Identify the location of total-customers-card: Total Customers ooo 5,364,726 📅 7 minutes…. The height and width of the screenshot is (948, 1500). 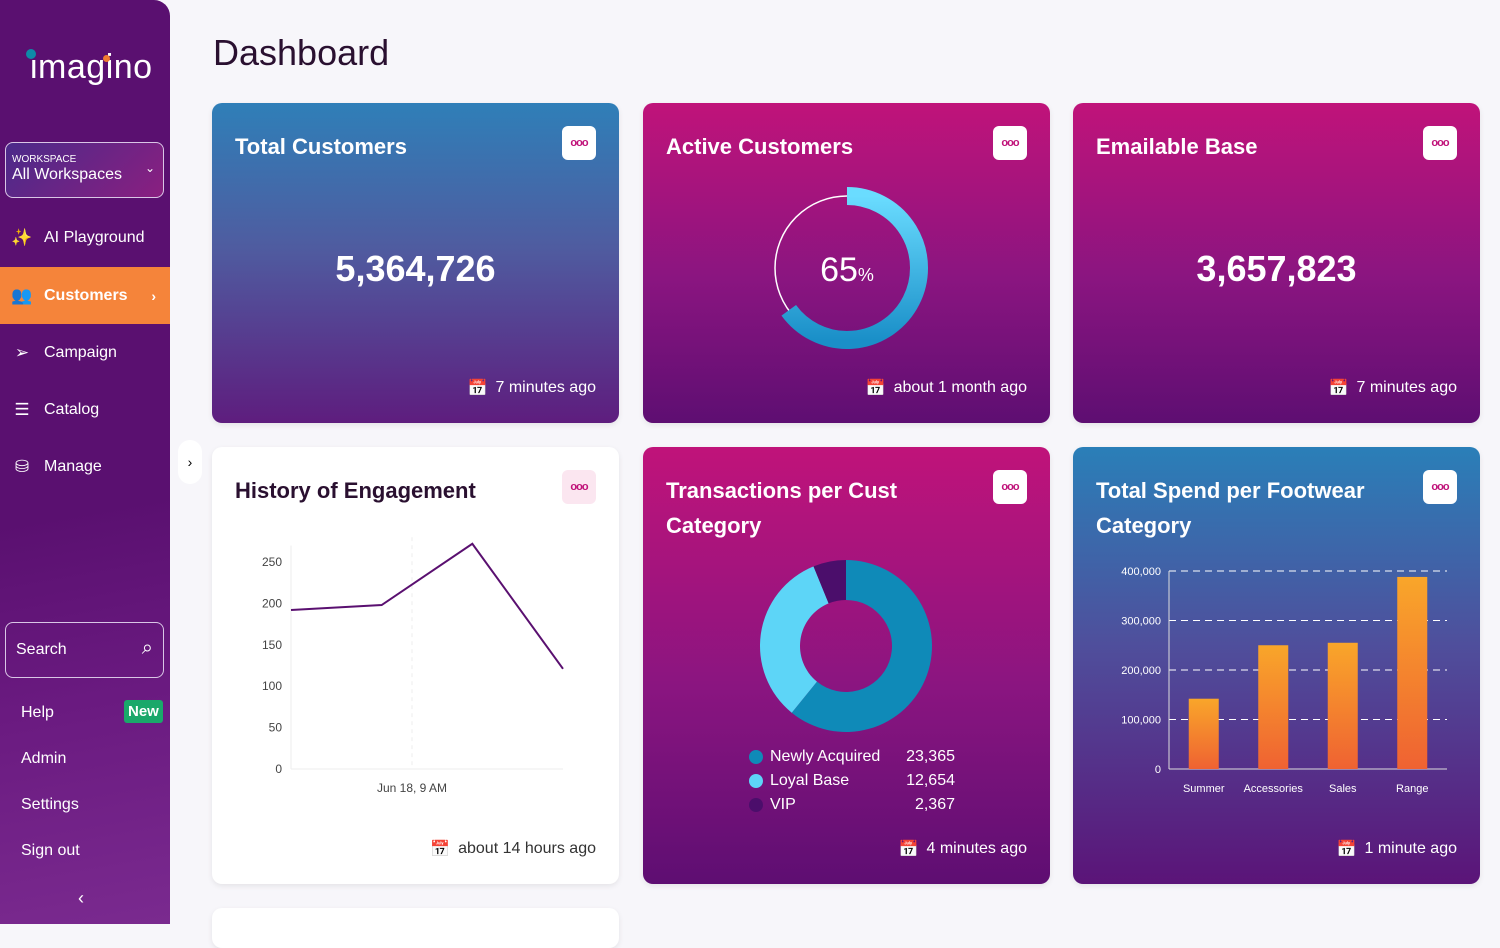
(415, 263).